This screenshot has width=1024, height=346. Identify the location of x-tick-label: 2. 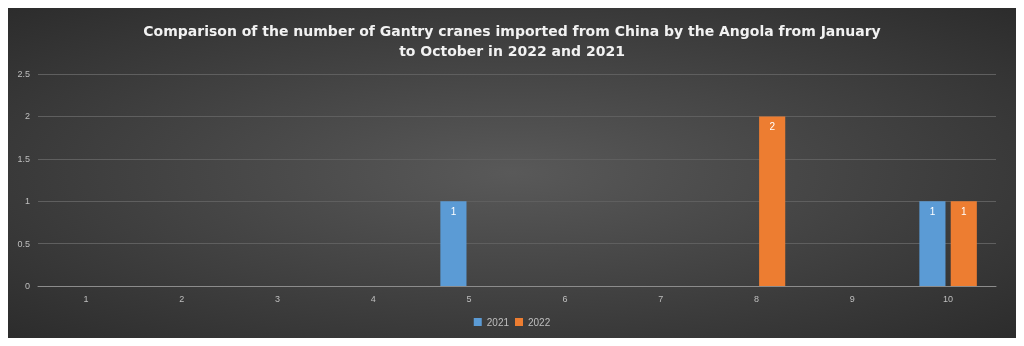
(182, 298).